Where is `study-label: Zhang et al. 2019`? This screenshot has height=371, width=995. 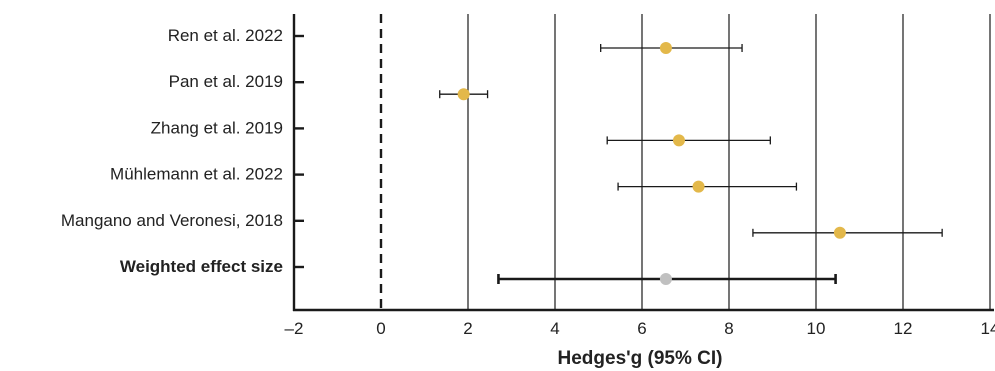 study-label: Zhang et al. 2019 is located at coordinates (217, 127).